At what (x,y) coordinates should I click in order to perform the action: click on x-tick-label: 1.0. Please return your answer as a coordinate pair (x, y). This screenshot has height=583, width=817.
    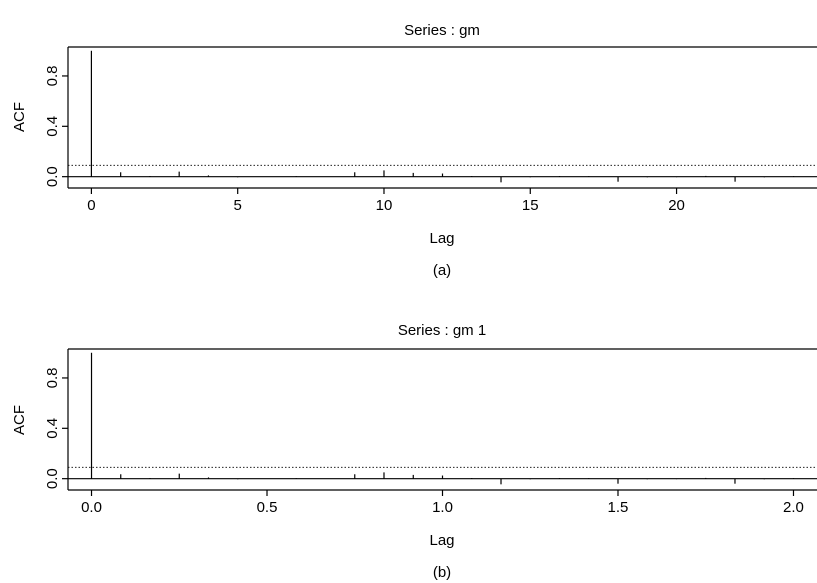
    Looking at the image, I should click on (442, 507).